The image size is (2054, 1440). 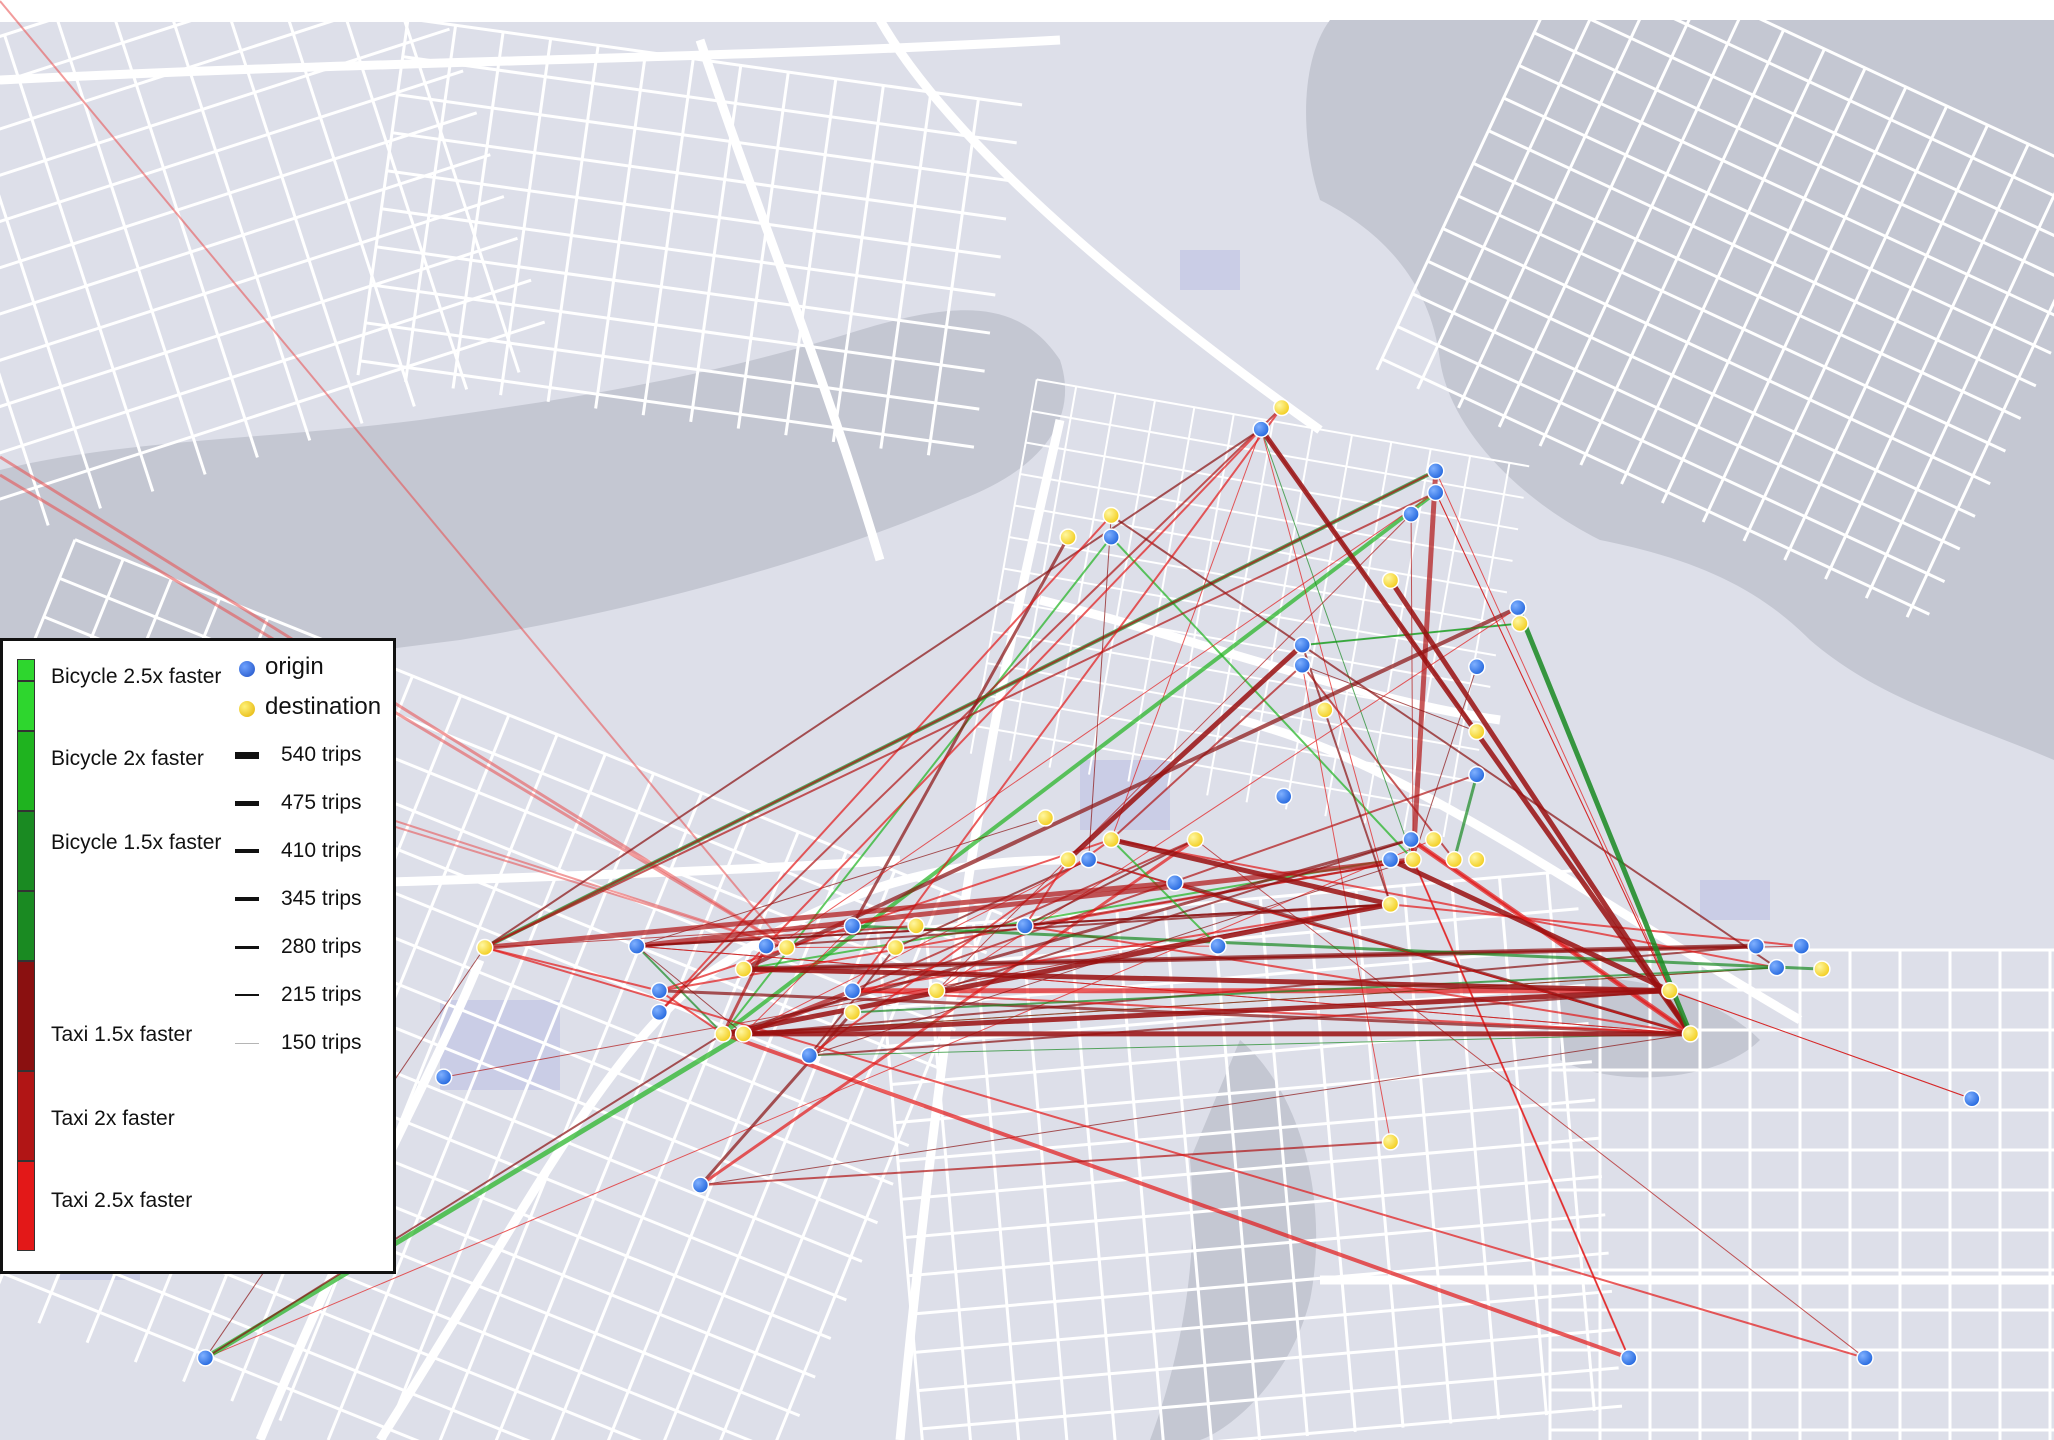 What do you see at coordinates (122, 1200) in the screenshot?
I see `legend-taxi-2-5x-label: Taxi 2.5x faster` at bounding box center [122, 1200].